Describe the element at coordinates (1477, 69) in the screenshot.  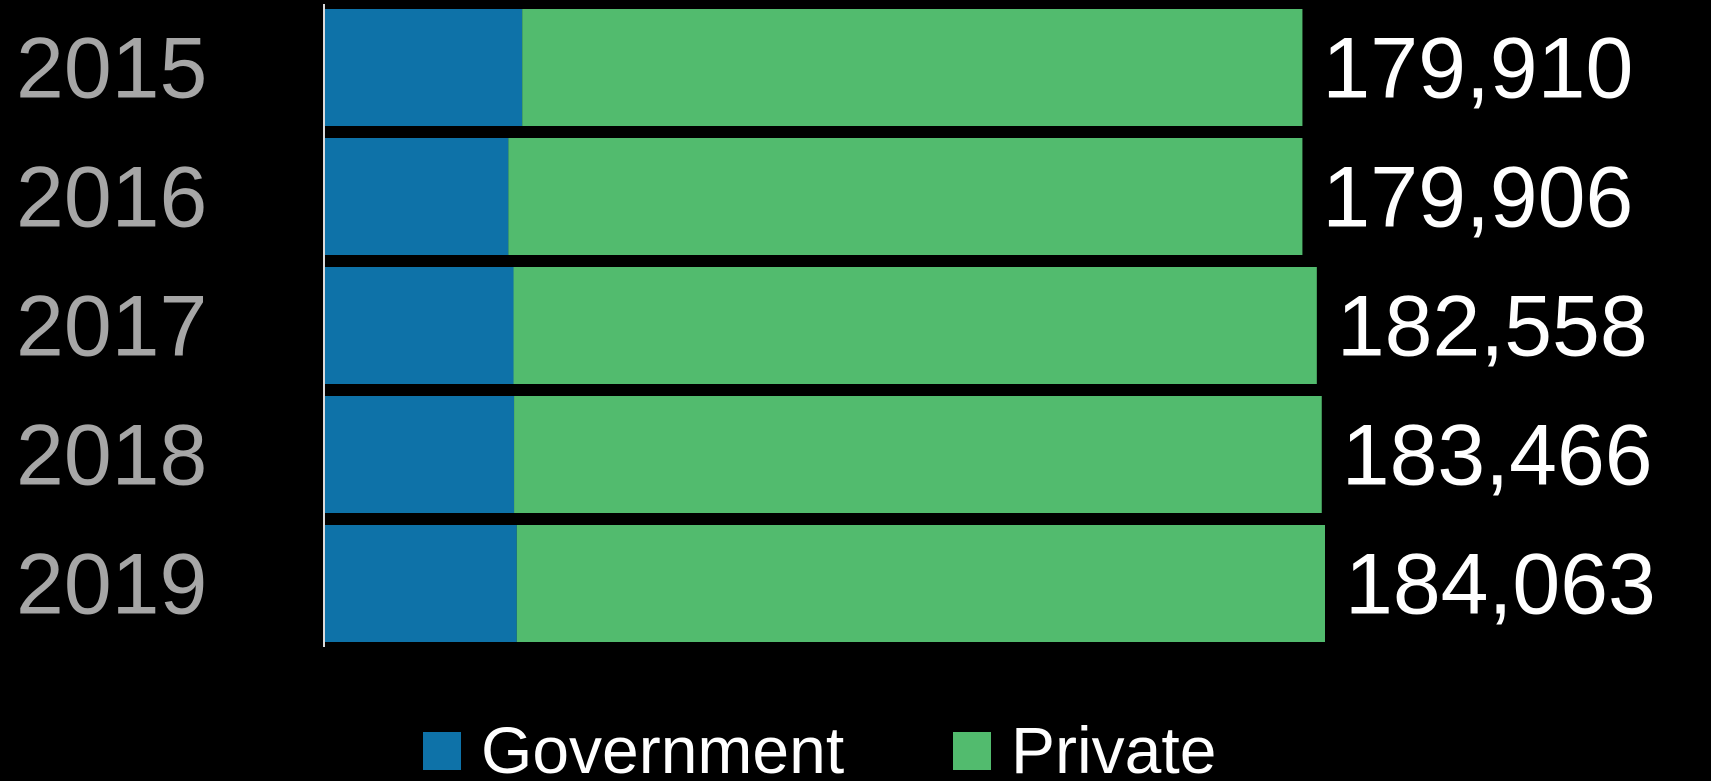
I see `total-label: 179,910` at that location.